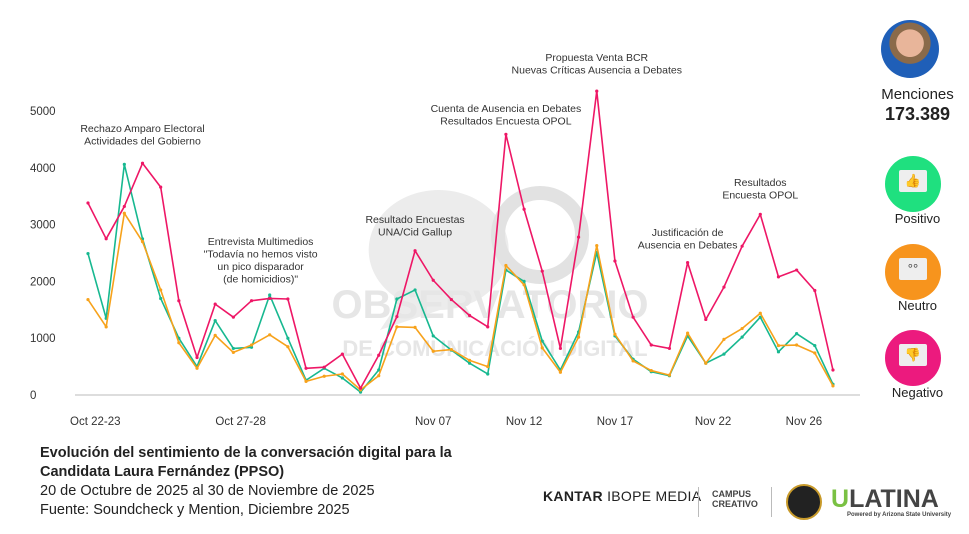  I want to click on mentions-value: 173.389, so click(917, 114).